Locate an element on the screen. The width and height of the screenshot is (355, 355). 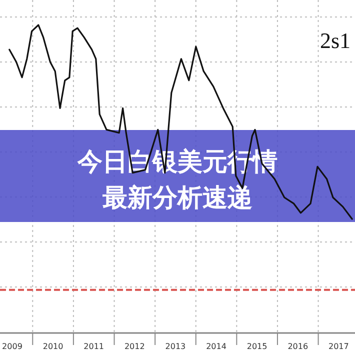
x-tick-label: 2016 is located at coordinates (298, 346).